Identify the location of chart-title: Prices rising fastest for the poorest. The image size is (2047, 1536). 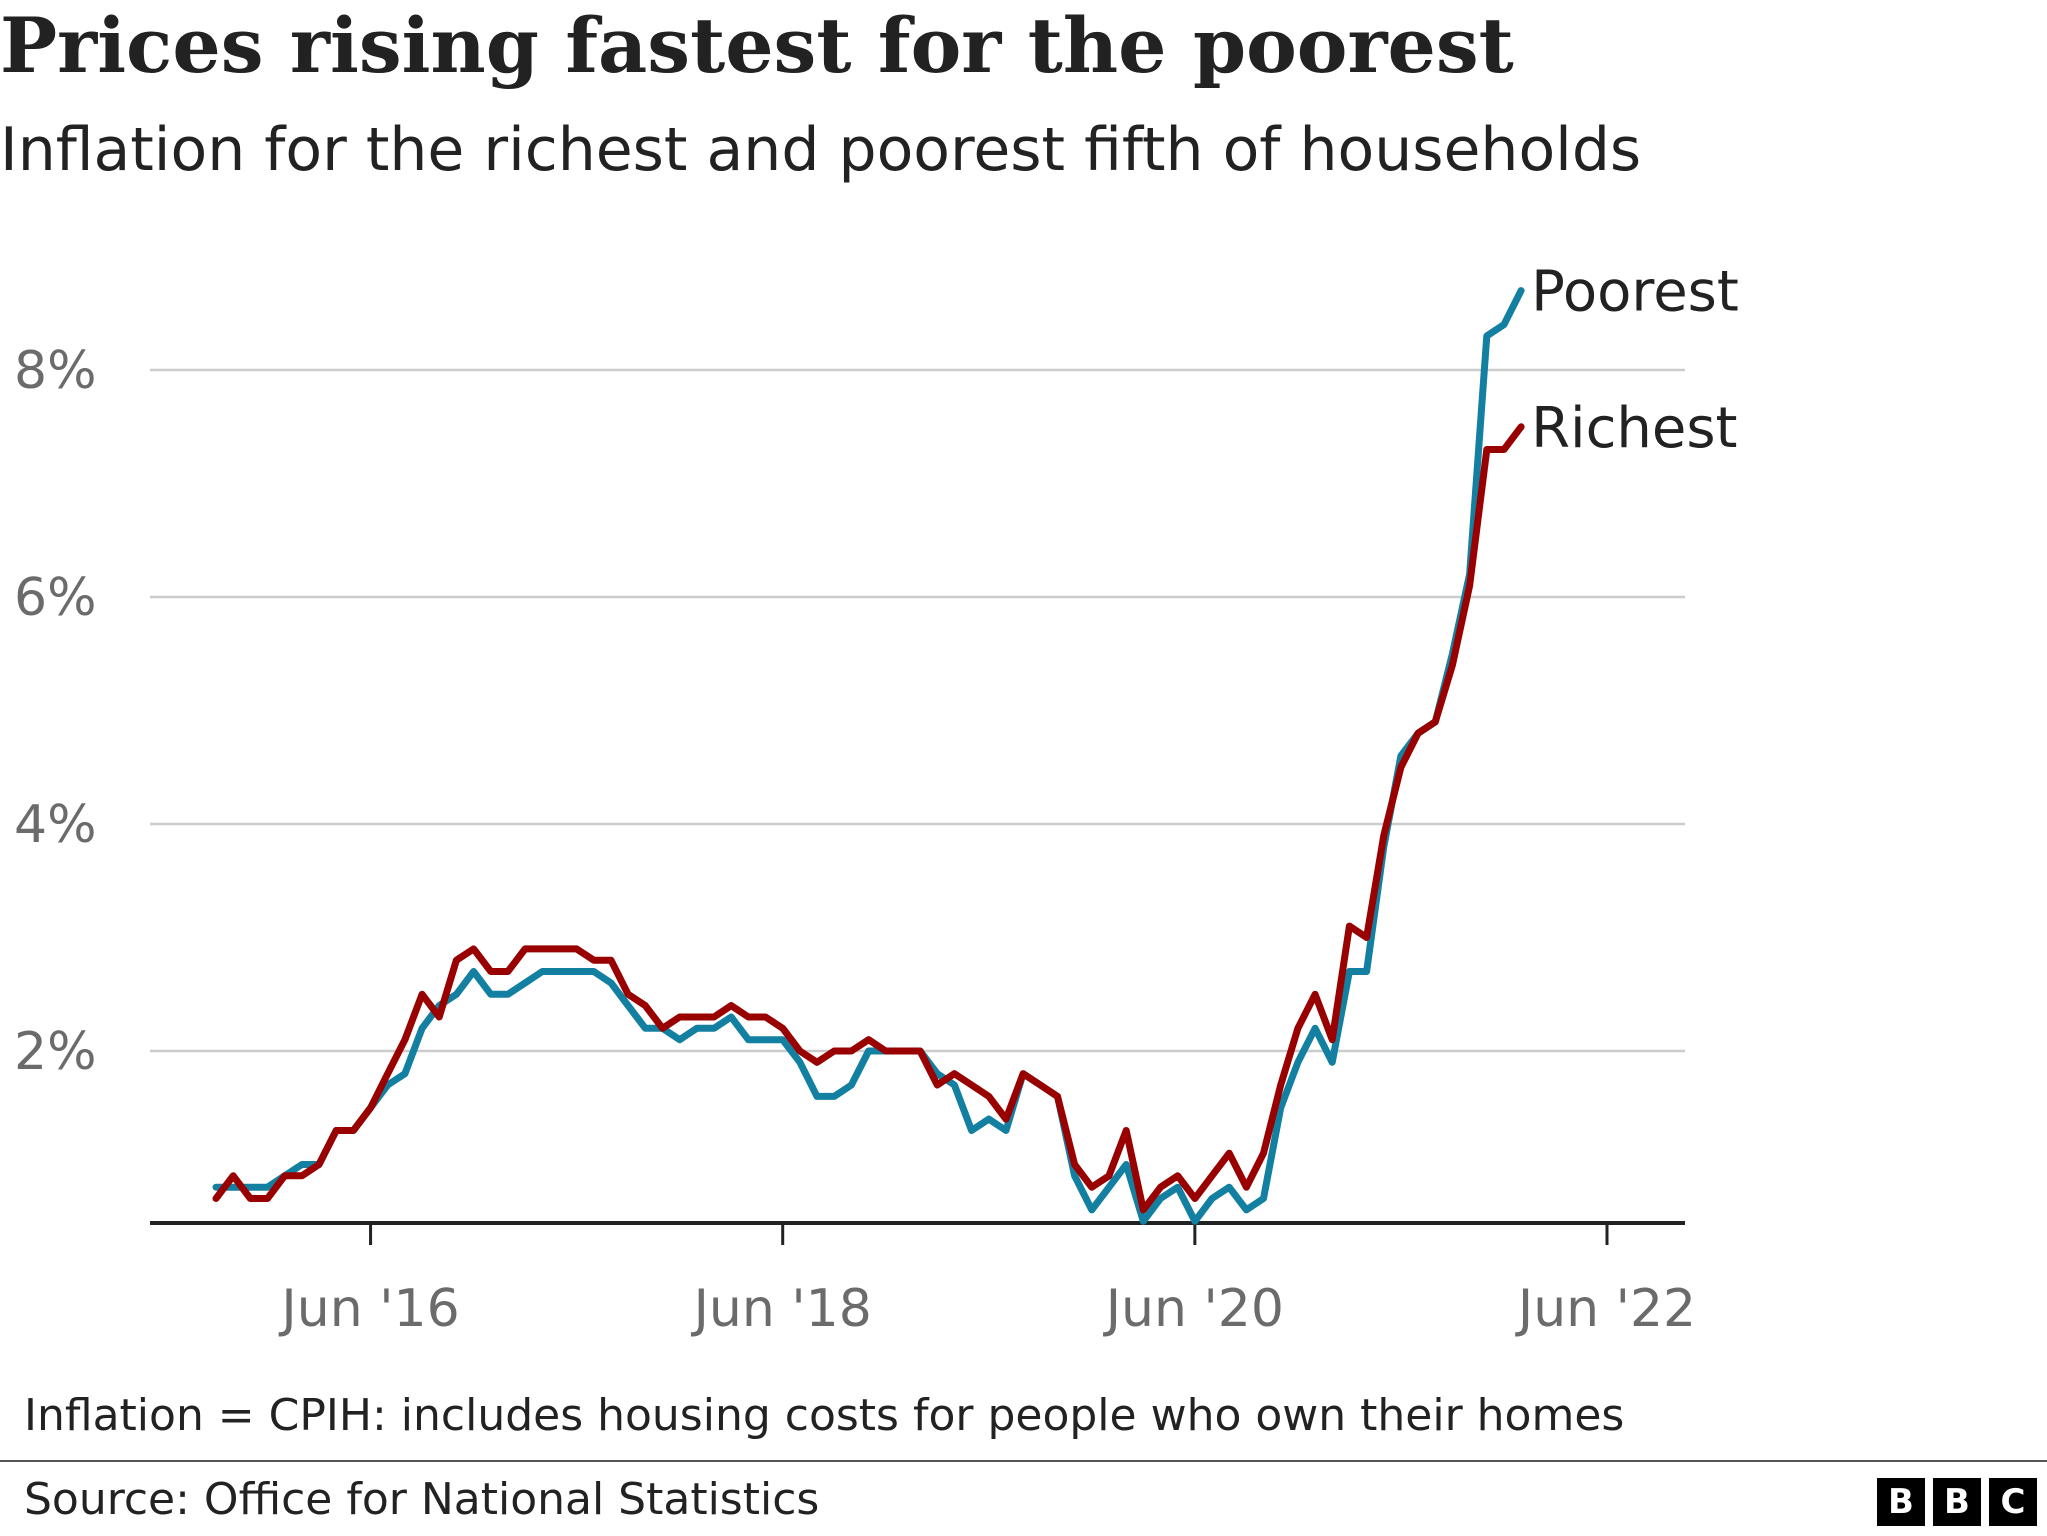
(757, 45).